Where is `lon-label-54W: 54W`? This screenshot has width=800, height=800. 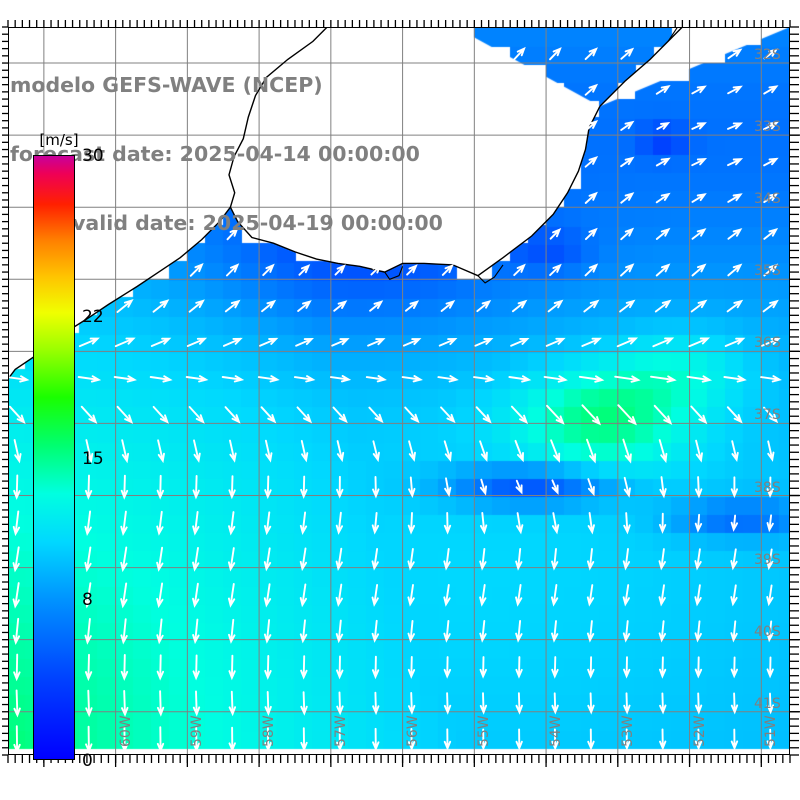
lon-label-54W: 54W is located at coordinates (556, 731).